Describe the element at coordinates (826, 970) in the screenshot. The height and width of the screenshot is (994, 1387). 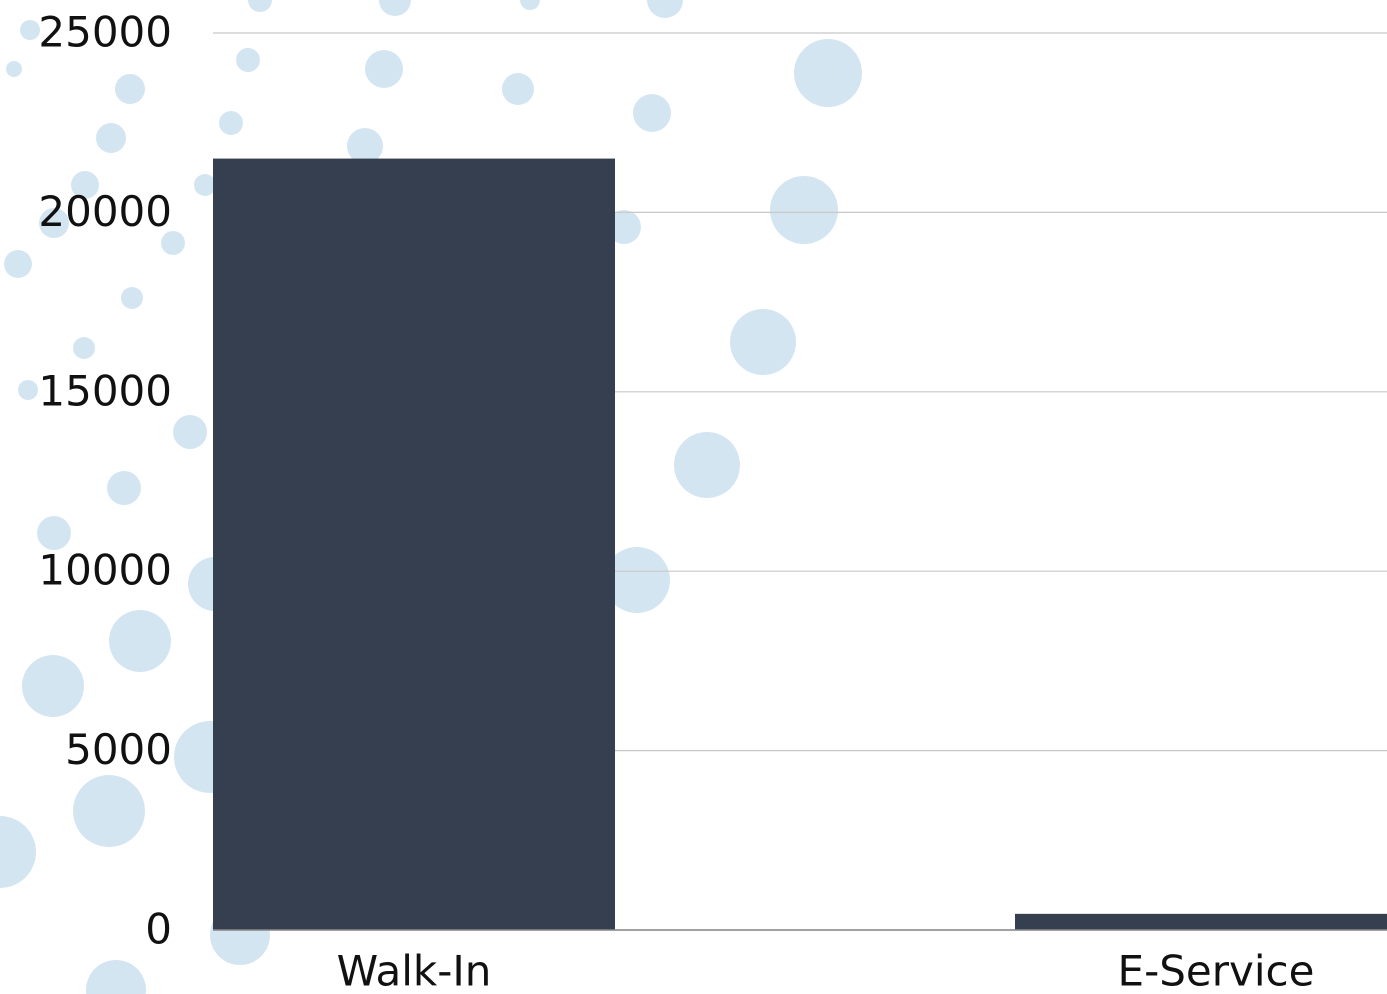
I see `x-axis: Walk-In E-Service` at that location.